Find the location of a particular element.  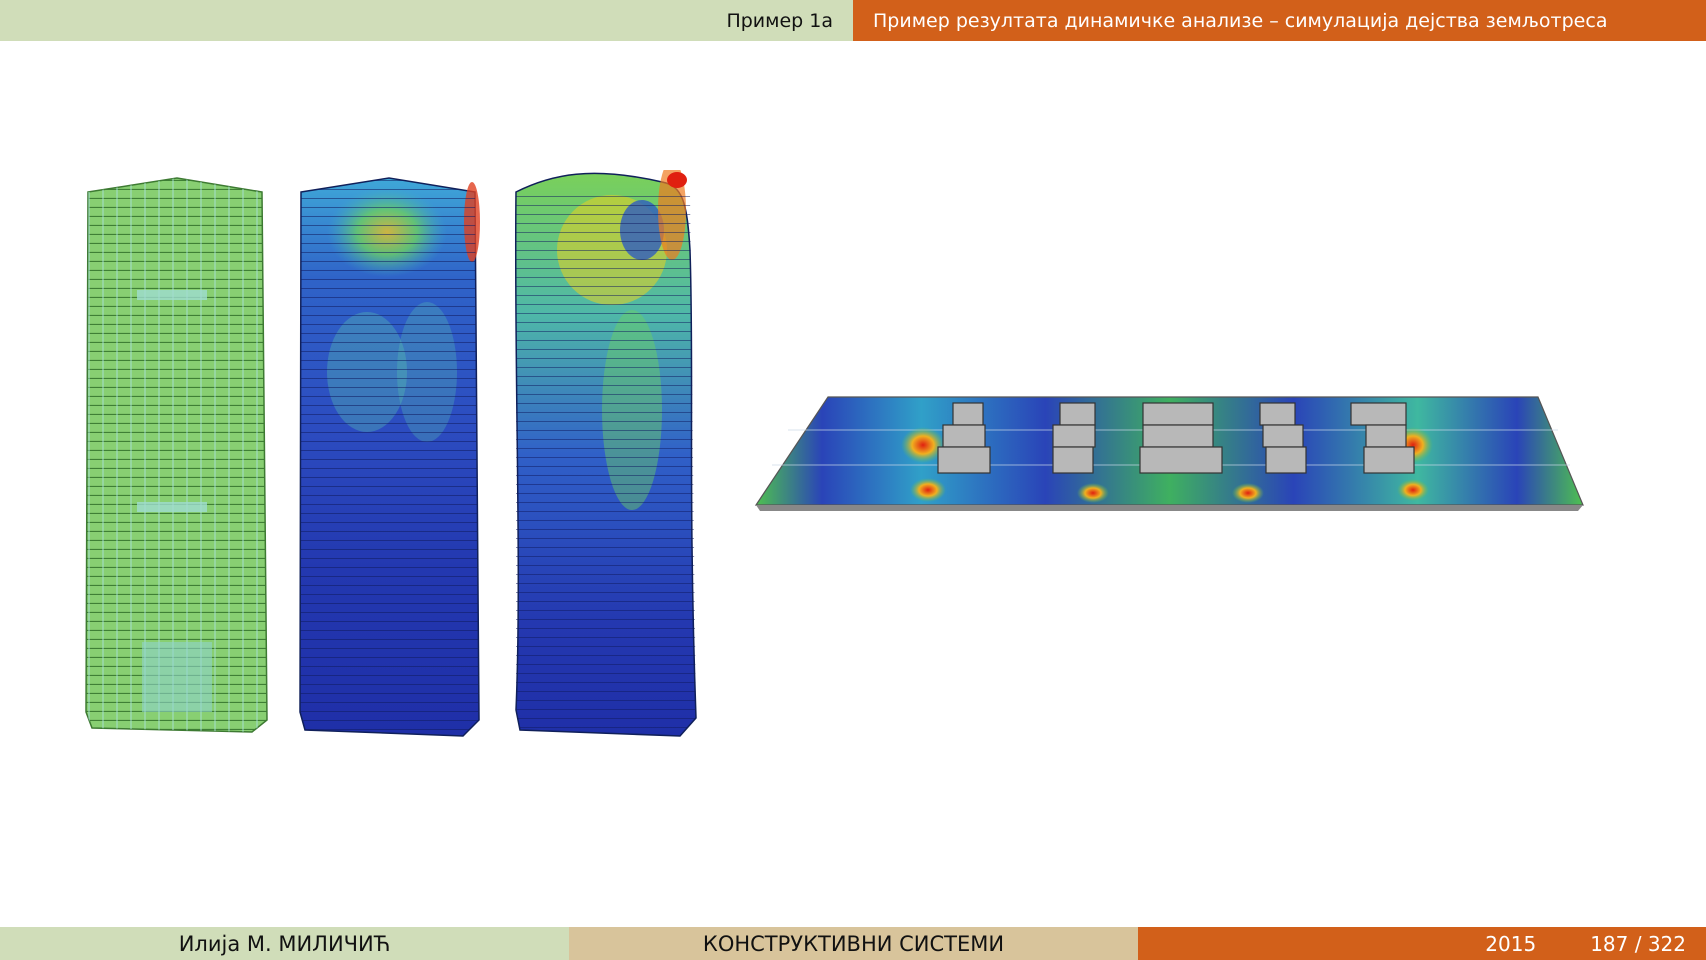

course-title: КОНСТРУКТИВНИ СИСТЕМИ is located at coordinates (853, 943).